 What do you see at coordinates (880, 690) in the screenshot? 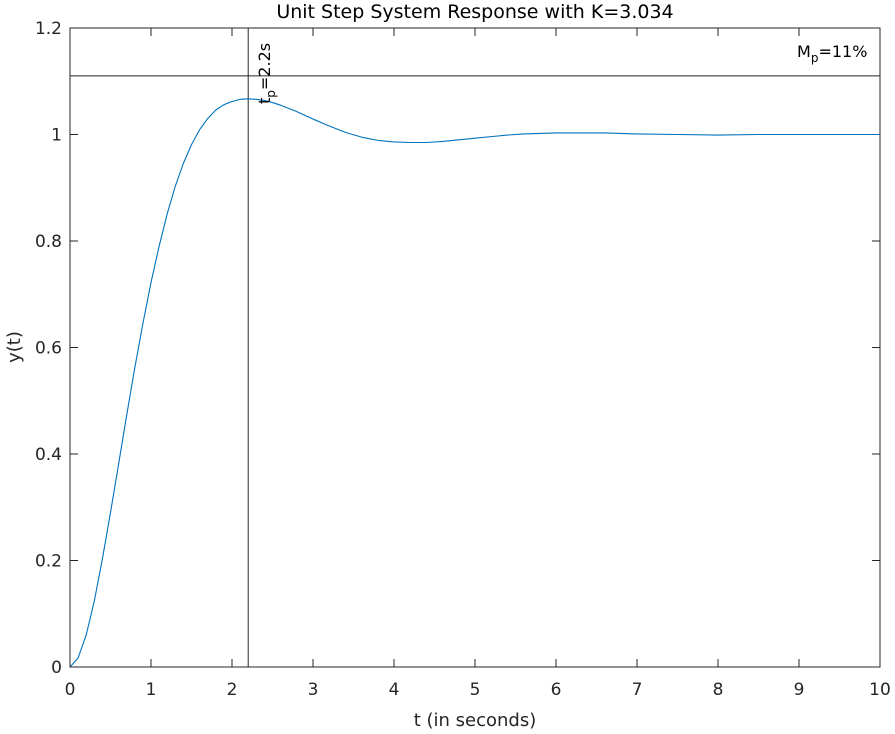
I see `x-tick-label: 10` at bounding box center [880, 690].